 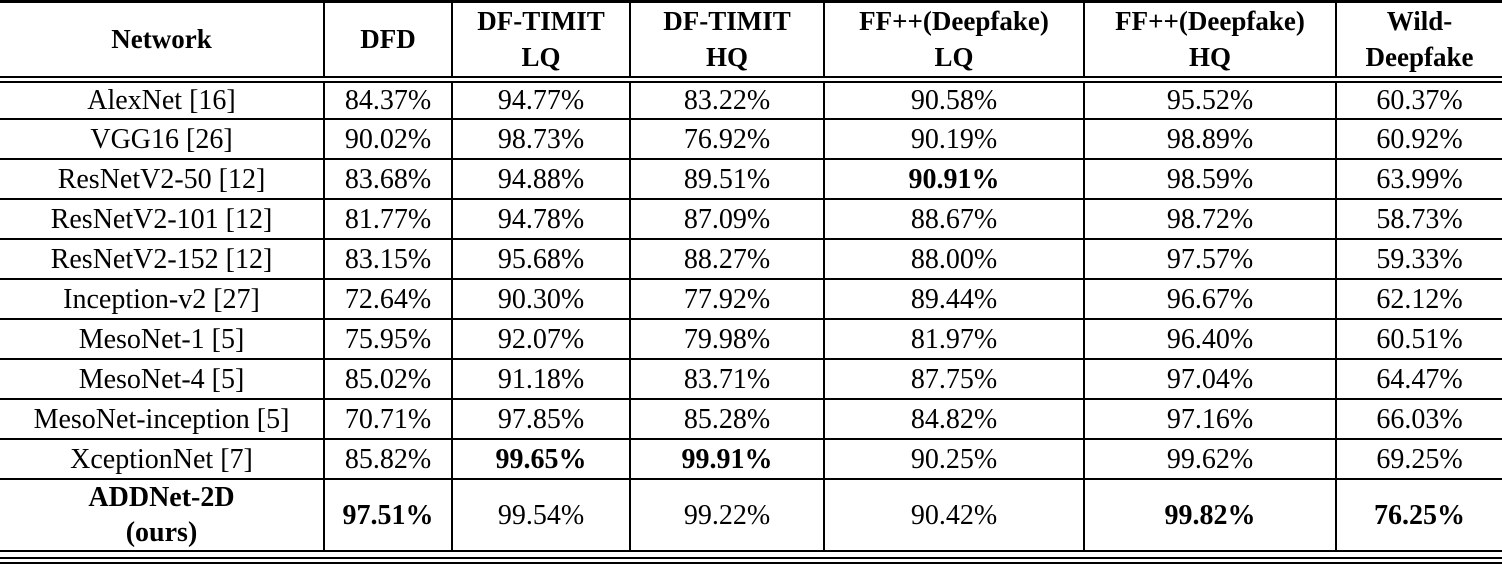 I want to click on accuracy-cell: 72.64%, so click(x=387, y=300).